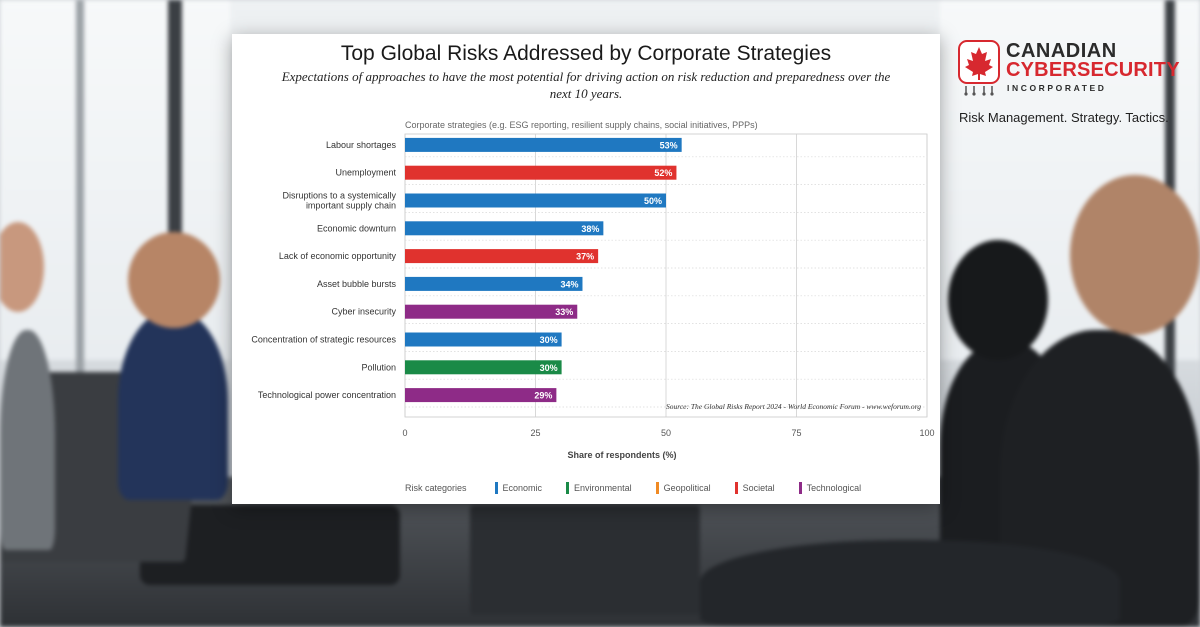 The height and width of the screenshot is (627, 1200). I want to click on legend-label: Geopolitical, so click(687, 488).